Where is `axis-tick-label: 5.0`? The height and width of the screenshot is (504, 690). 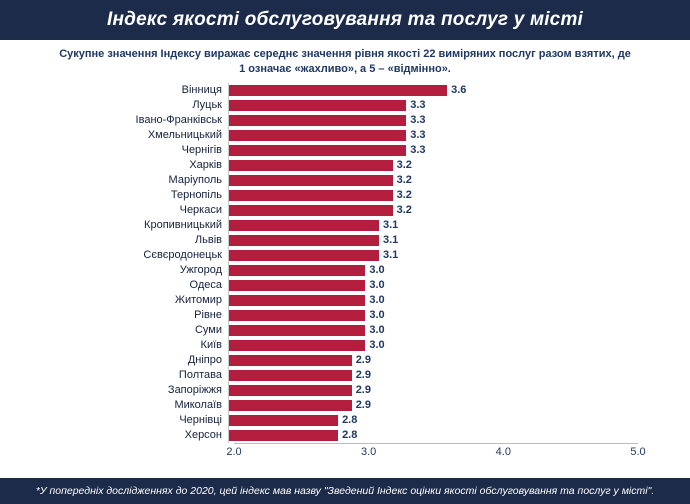 axis-tick-label: 5.0 is located at coordinates (638, 451).